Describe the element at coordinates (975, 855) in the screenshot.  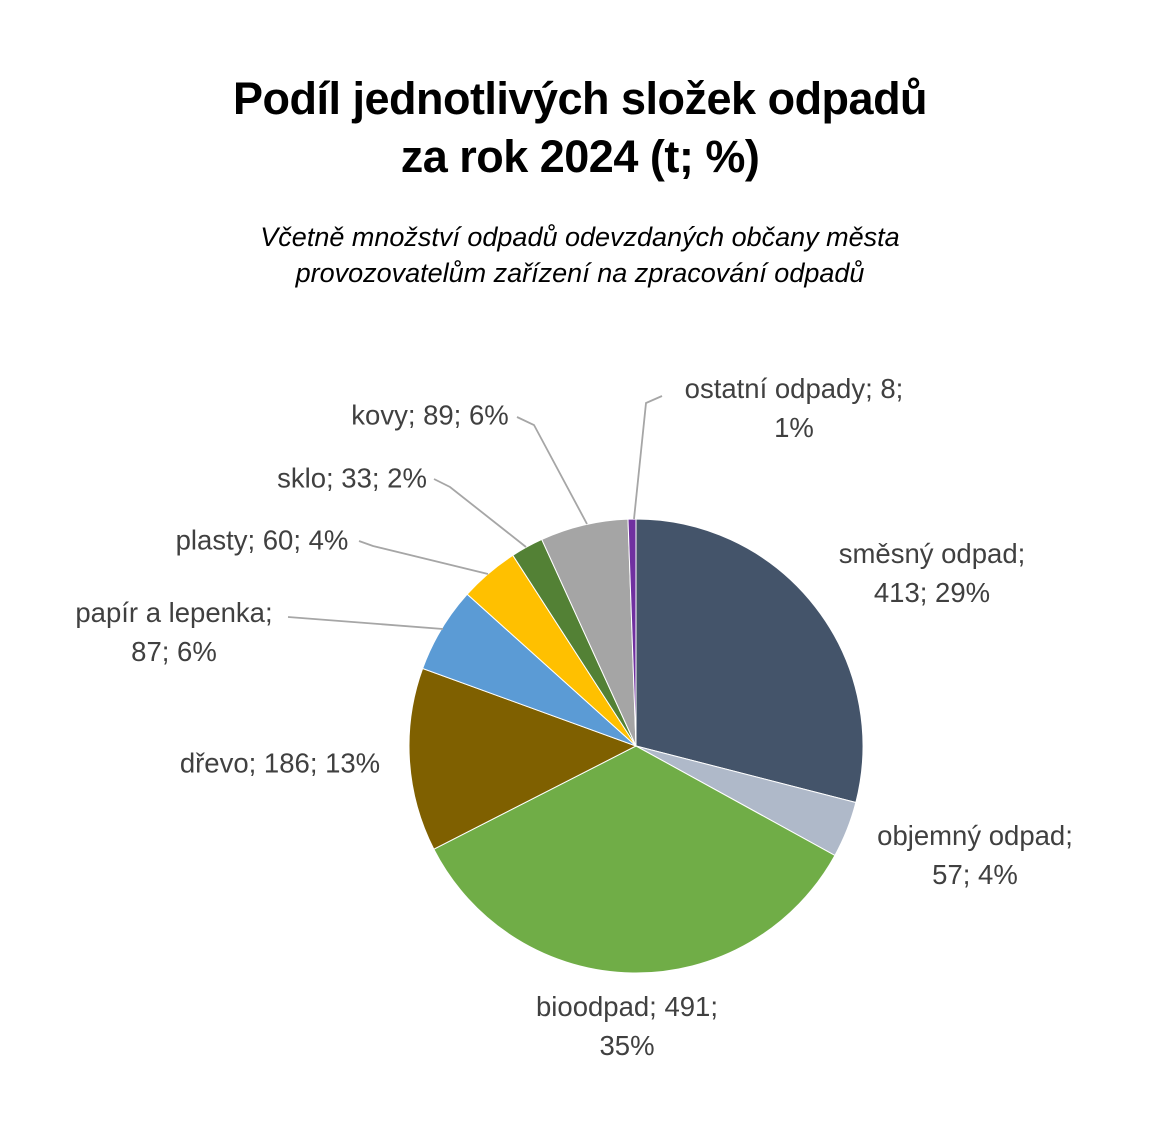
I see `data-label-objemny-odpad: objemný odpad; 57; 4%` at that location.